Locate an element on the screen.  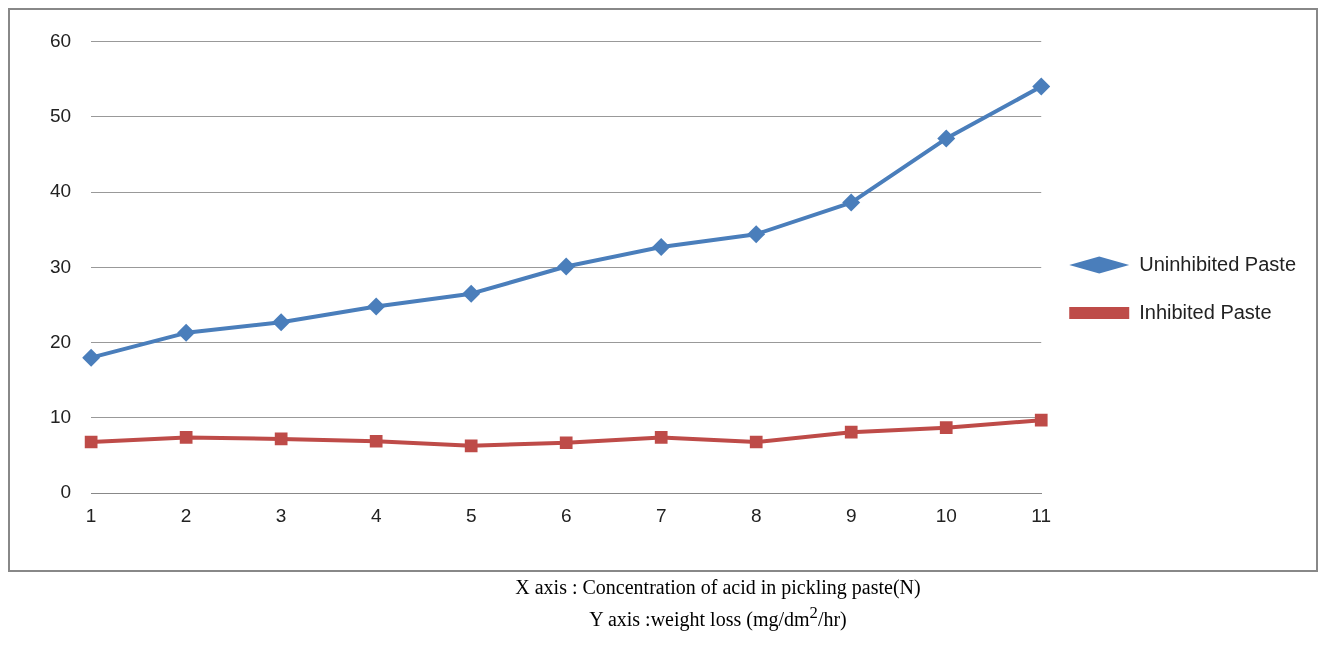
x-tick-label: 9 is located at coordinates (851, 515).